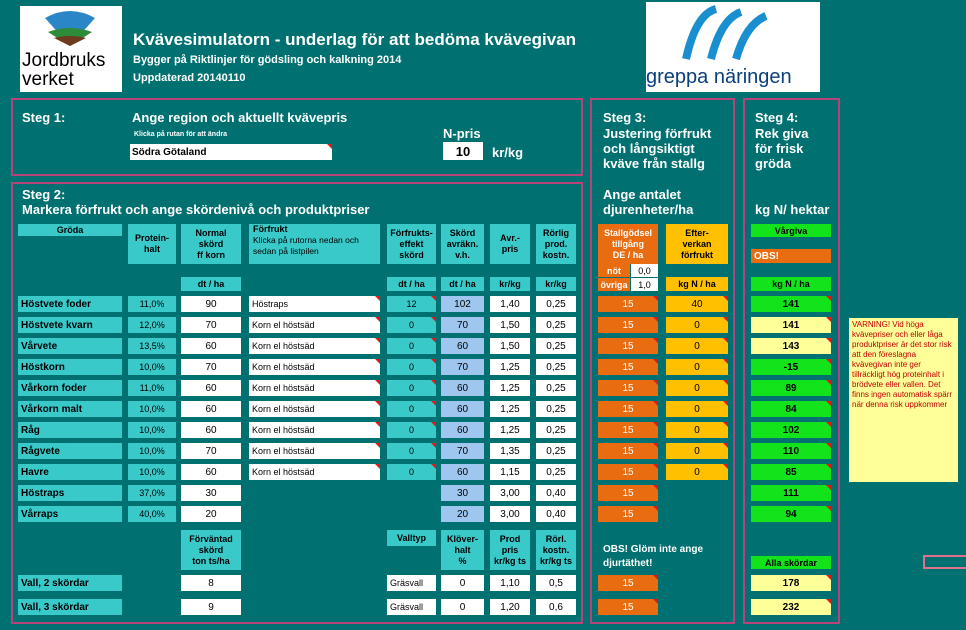  Describe the element at coordinates (211, 493) in the screenshot. I see `normal-skord-input: 30` at that location.